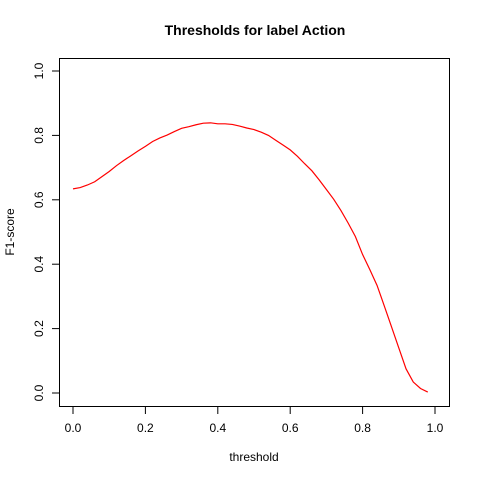 The width and height of the screenshot is (480, 480). Describe the element at coordinates (39, 328) in the screenshot. I see `y-tick-label: 0.2` at that location.